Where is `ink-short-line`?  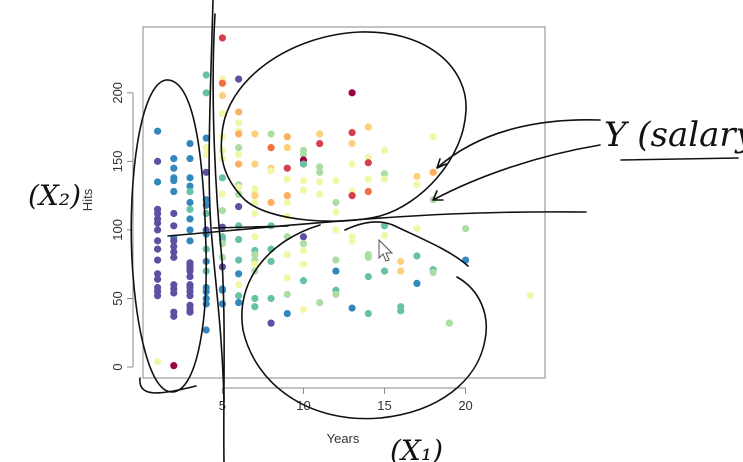 ink-short-line is located at coordinates (250, 227).